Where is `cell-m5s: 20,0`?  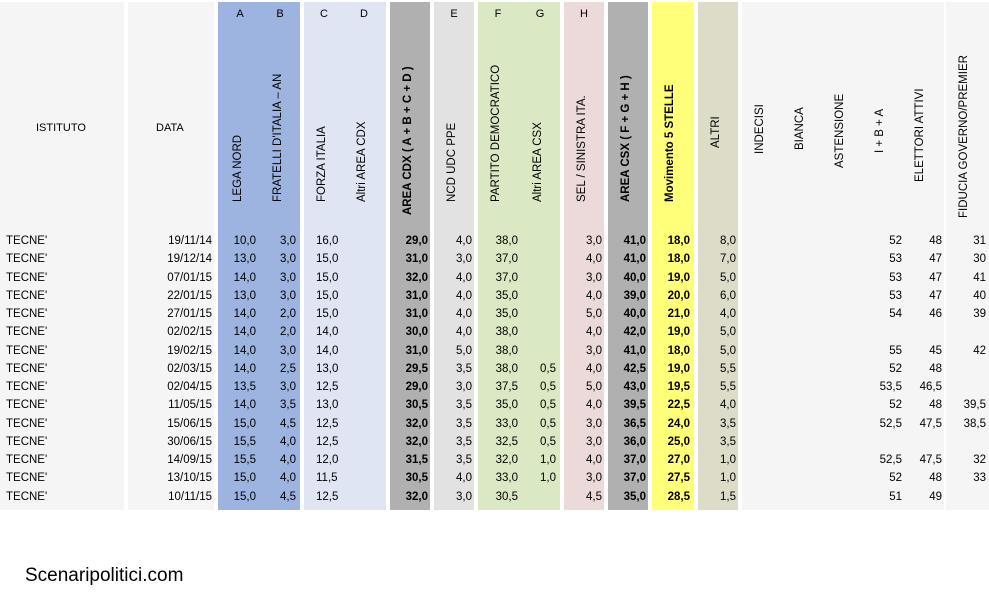
cell-m5s: 20,0 is located at coordinates (678, 295).